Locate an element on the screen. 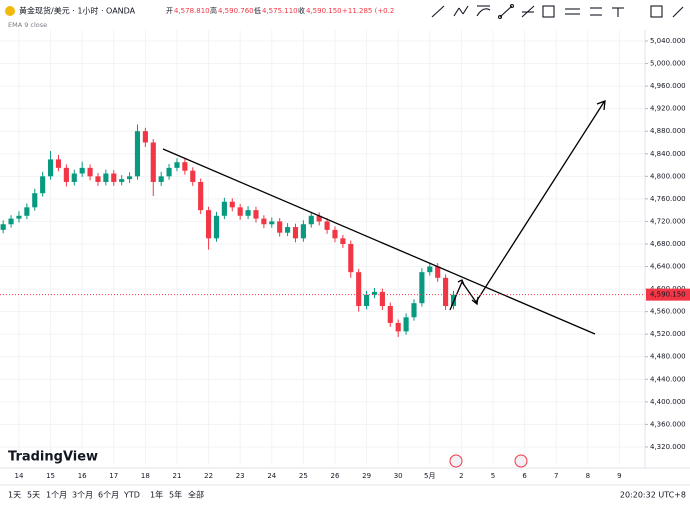  range-button: 6个月 is located at coordinates (108, 495).